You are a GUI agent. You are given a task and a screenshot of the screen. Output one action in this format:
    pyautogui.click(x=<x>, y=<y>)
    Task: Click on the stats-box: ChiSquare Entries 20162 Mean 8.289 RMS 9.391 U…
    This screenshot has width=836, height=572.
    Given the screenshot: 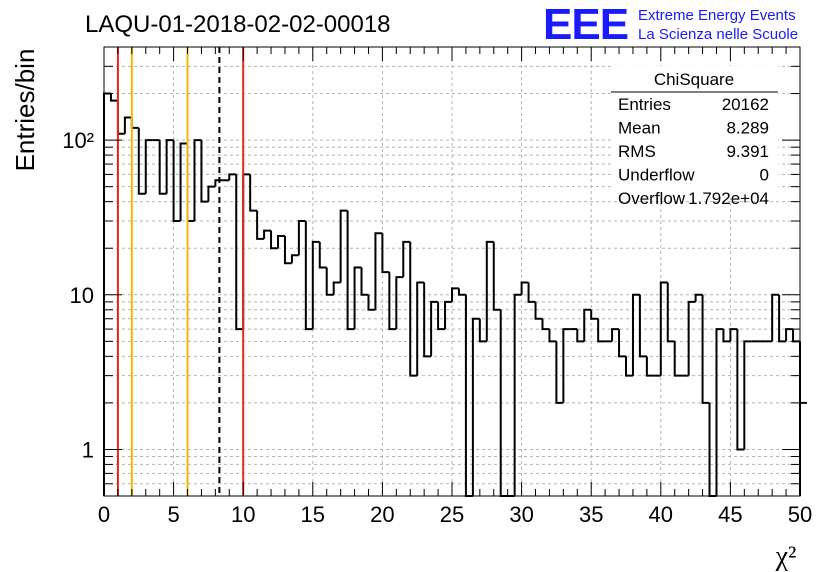 What is the action you would take?
    pyautogui.click(x=694, y=137)
    